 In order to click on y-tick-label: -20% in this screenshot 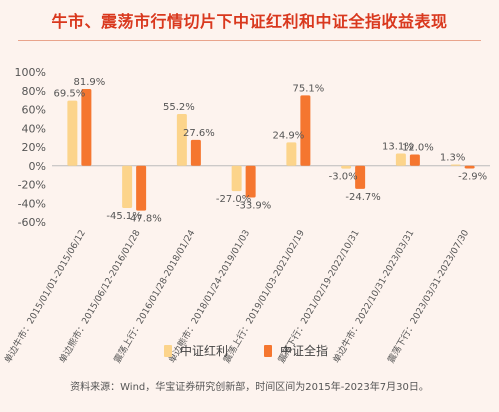, I will do `click(32, 185)`.